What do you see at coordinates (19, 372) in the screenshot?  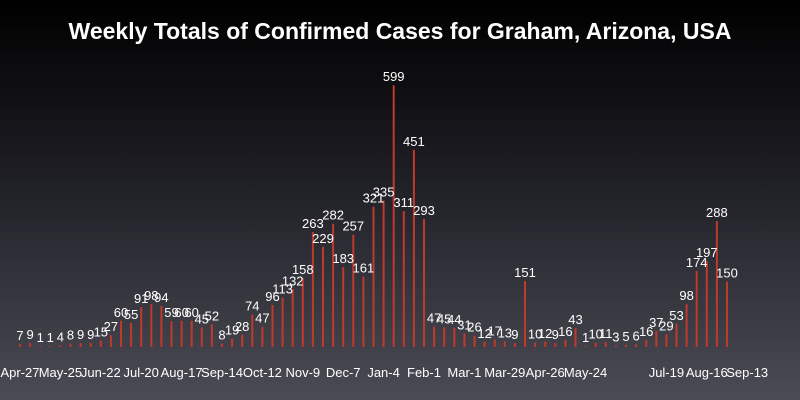 I see `x-tick-label: Apr-27` at bounding box center [19, 372].